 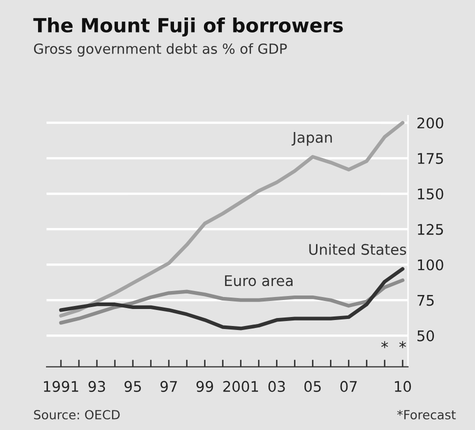 What do you see at coordinates (426, 415) in the screenshot?
I see `text: *Forecast` at bounding box center [426, 415].